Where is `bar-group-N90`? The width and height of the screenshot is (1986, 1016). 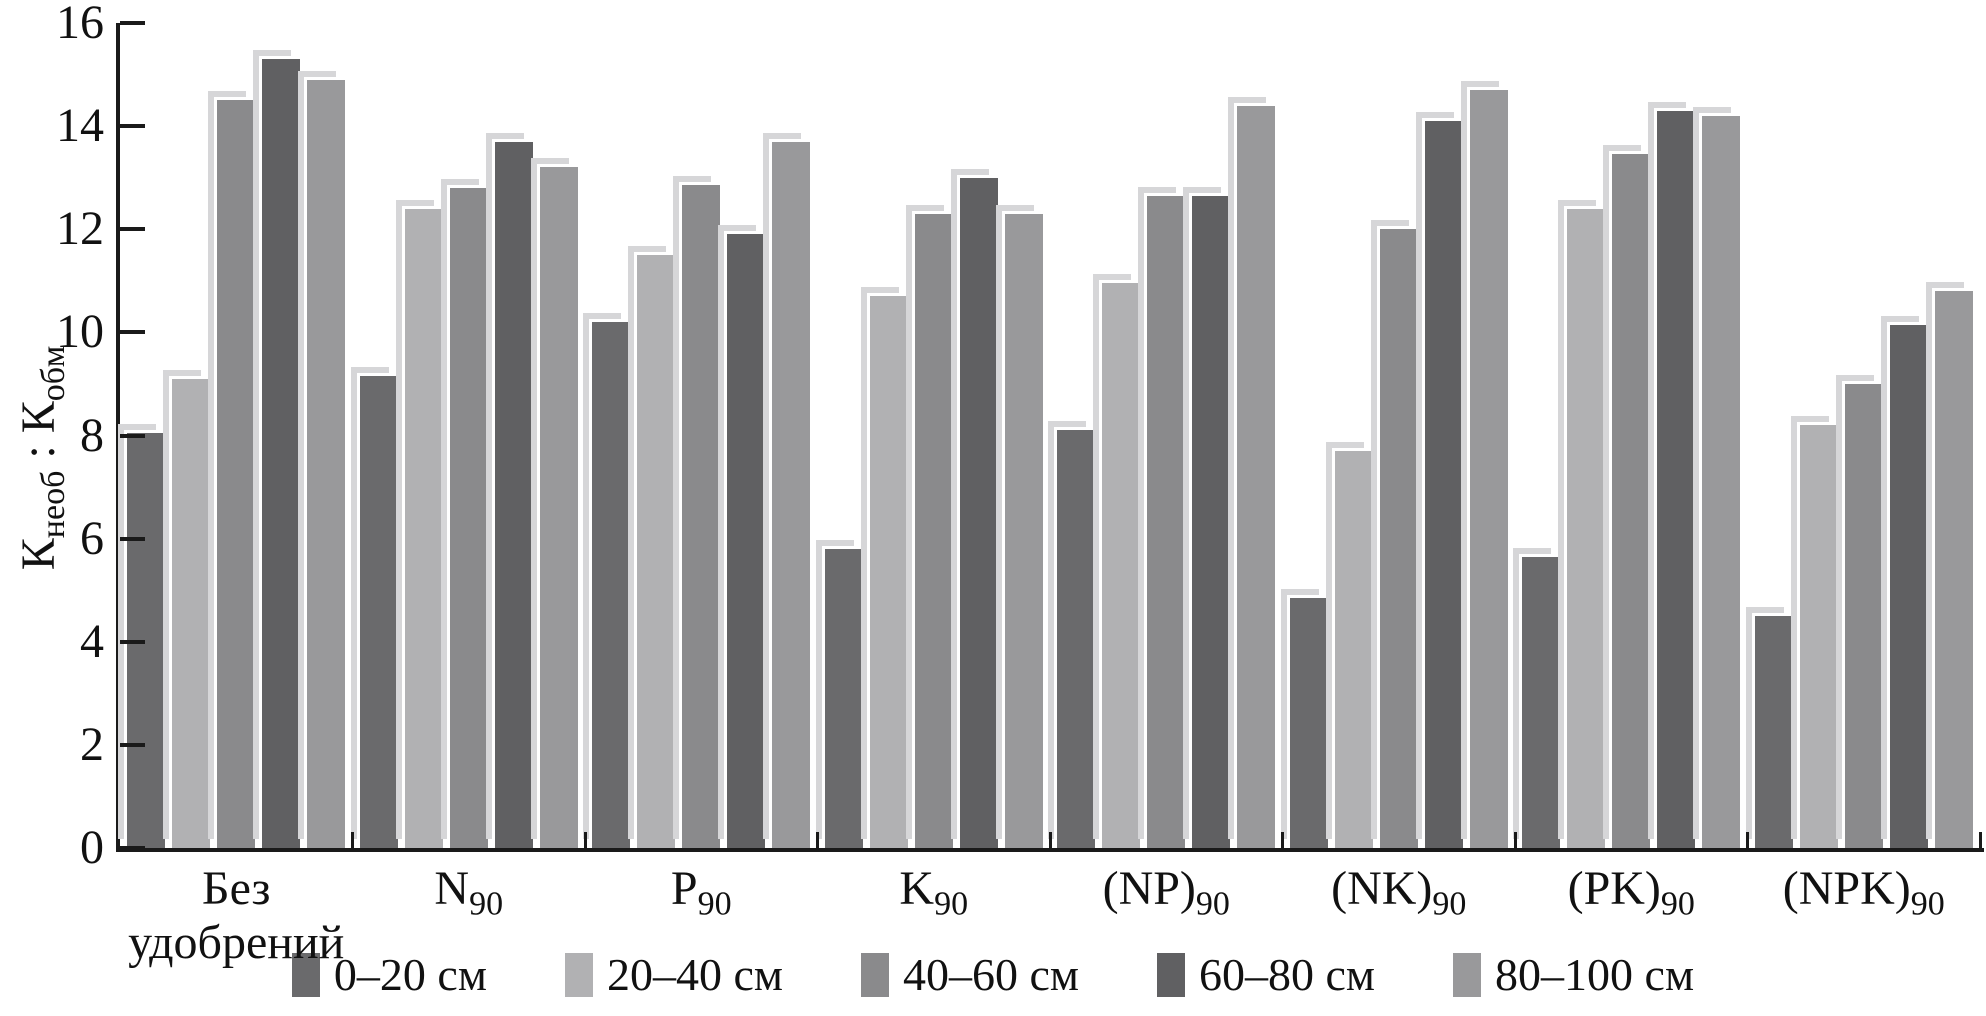 bar-group-N90 is located at coordinates (469, 437).